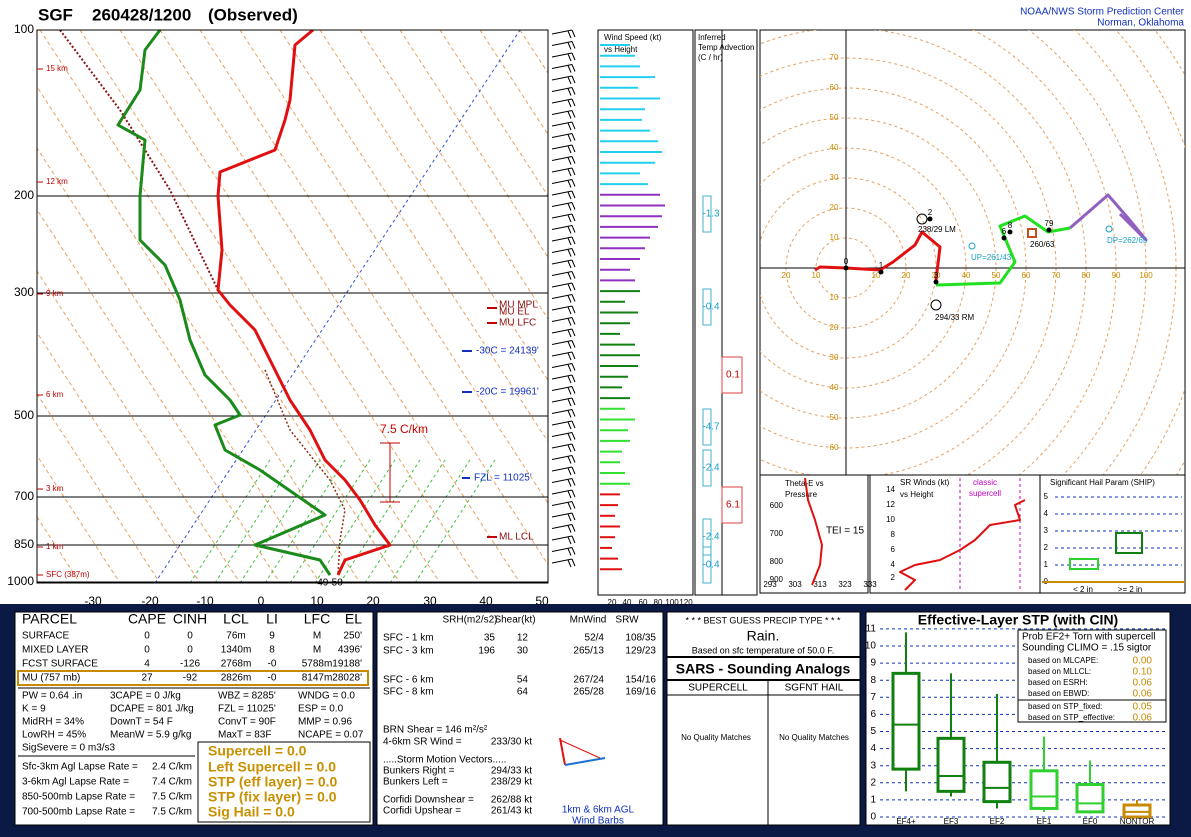 This screenshot has height=837, width=1191. What do you see at coordinates (1143, 683) in the screenshot?
I see `label: 0.06` at bounding box center [1143, 683].